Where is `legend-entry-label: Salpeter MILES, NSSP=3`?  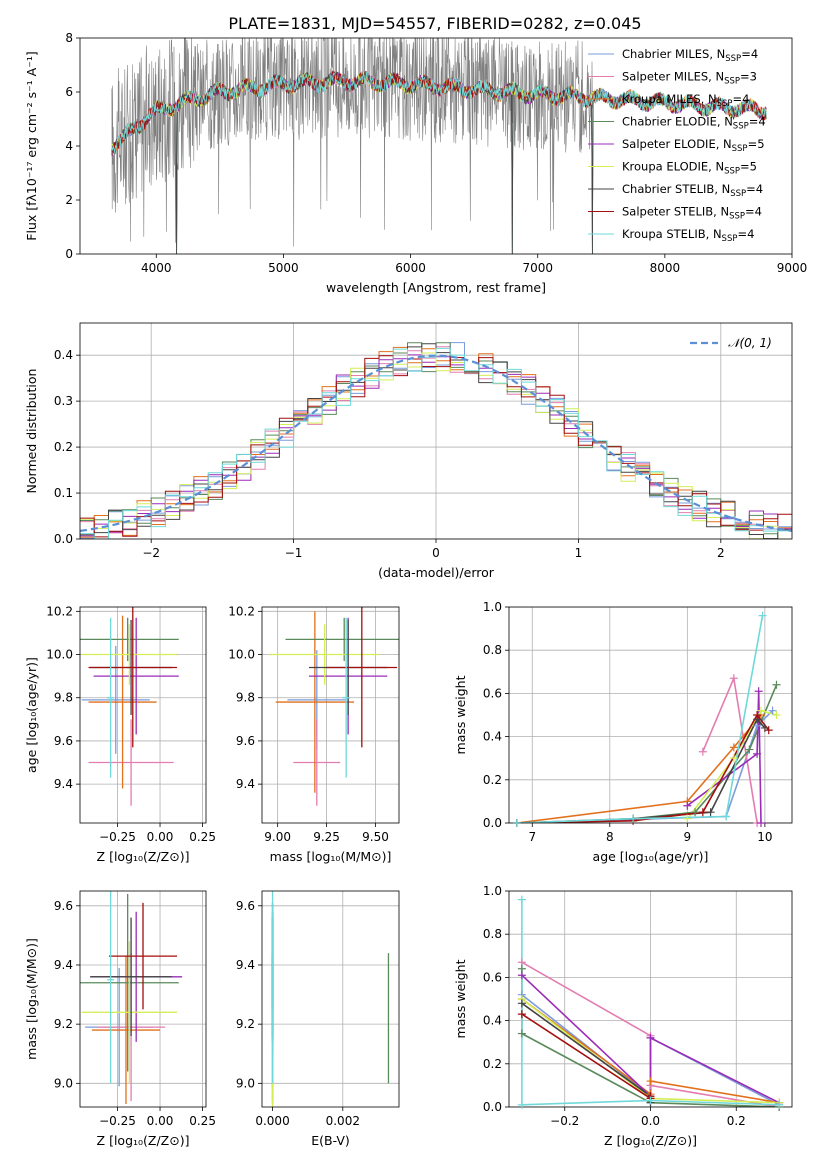 legend-entry-label: Salpeter MILES, NSSP=3 is located at coordinates (689, 78).